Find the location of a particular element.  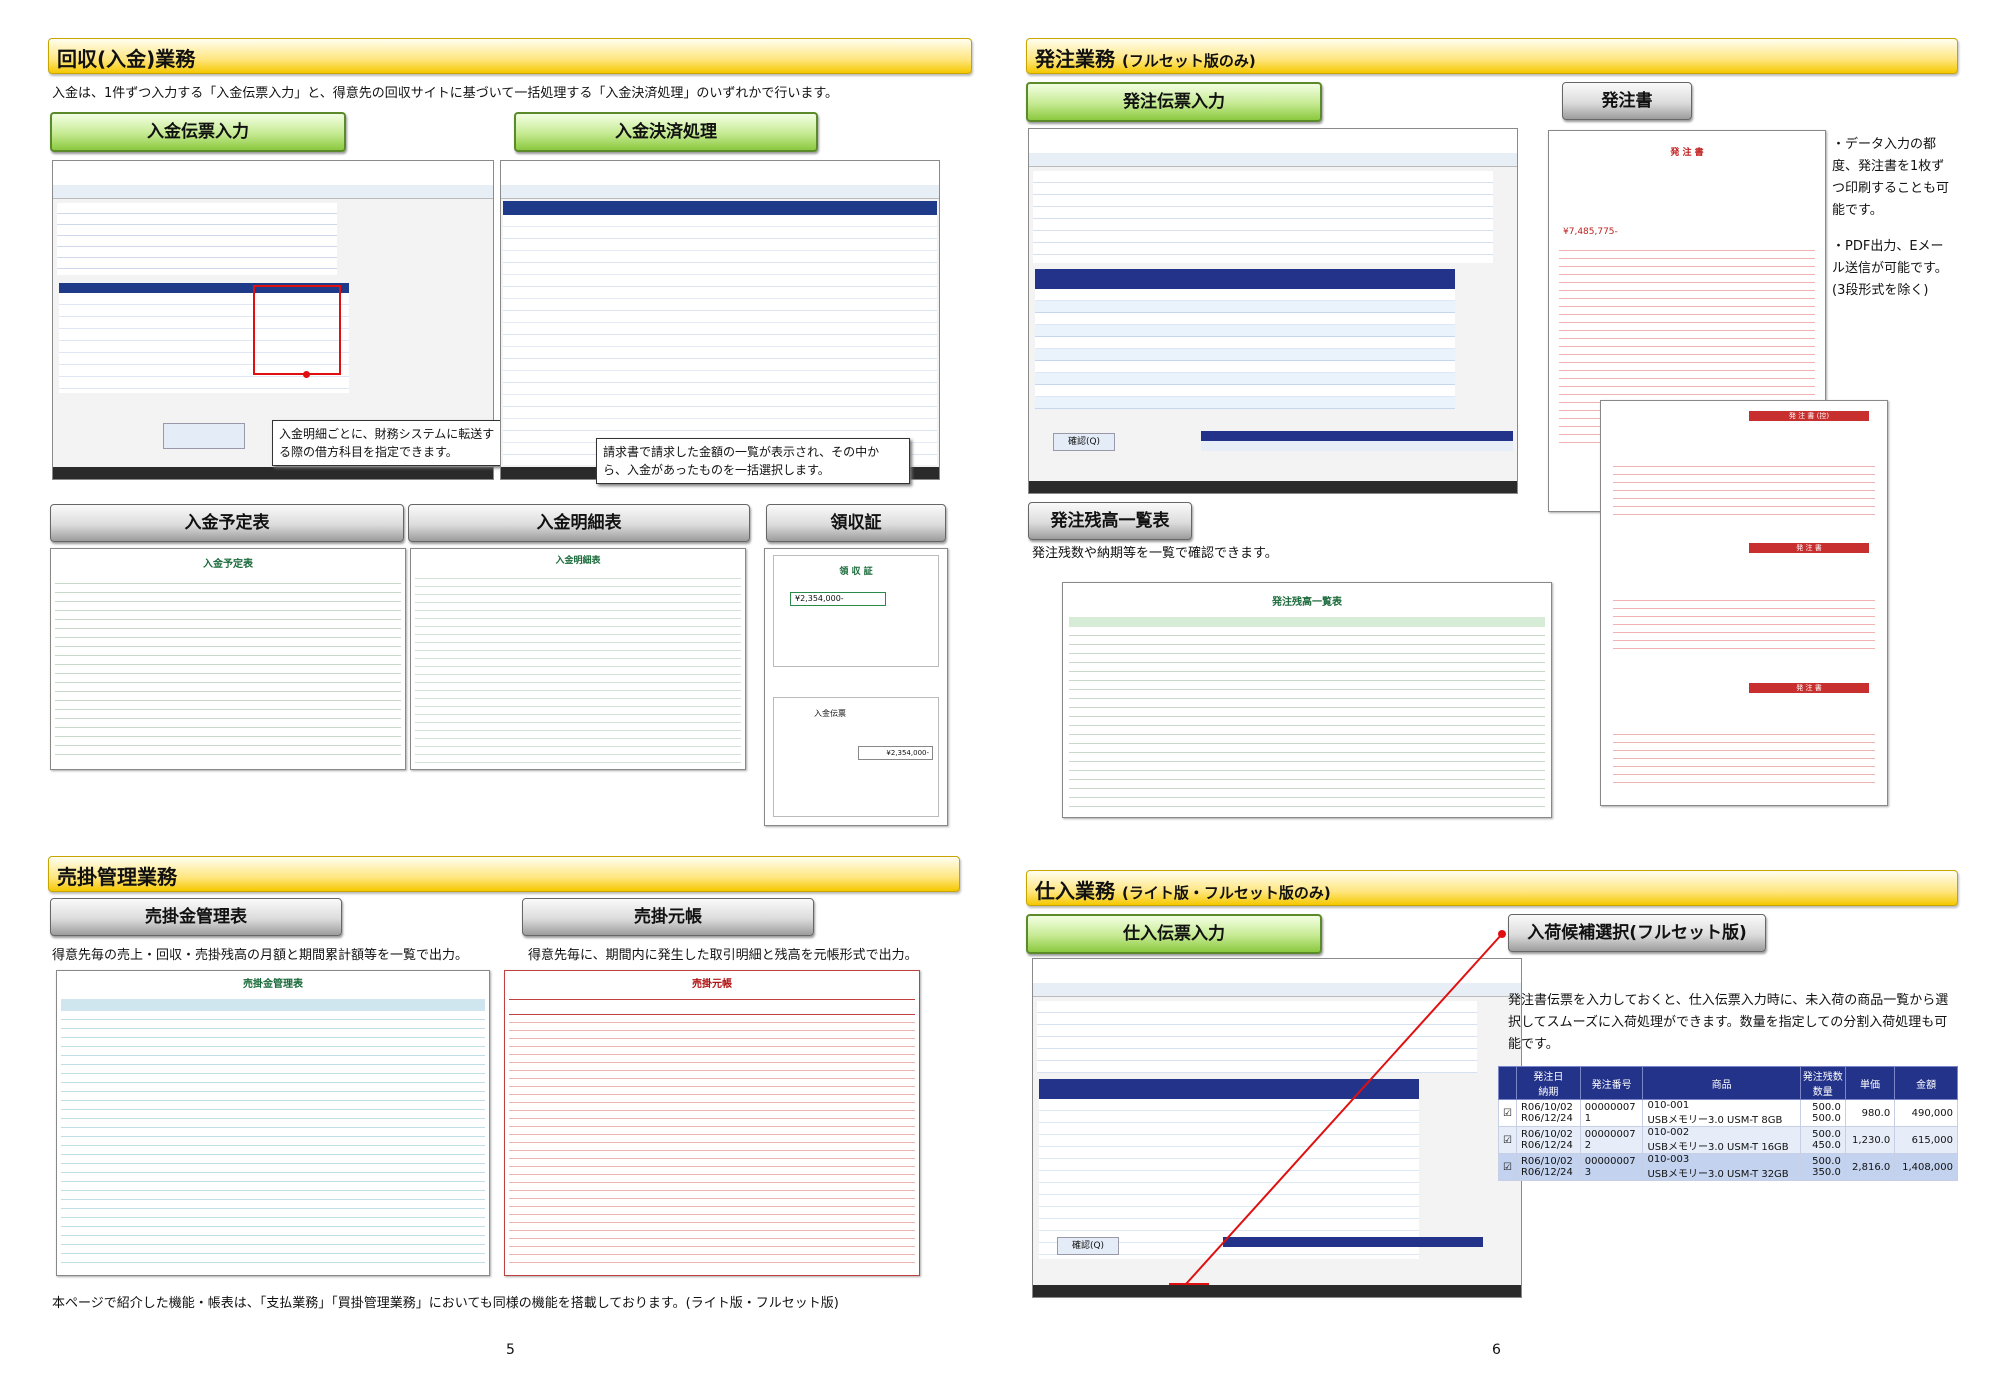

doc-title: 入金明細表 is located at coordinates (578, 561).